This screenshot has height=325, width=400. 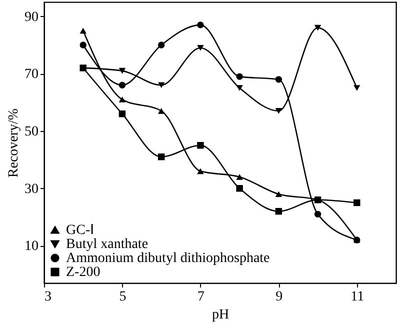 What do you see at coordinates (48, 297) in the screenshot?
I see `x-tick-label: 3` at bounding box center [48, 297].